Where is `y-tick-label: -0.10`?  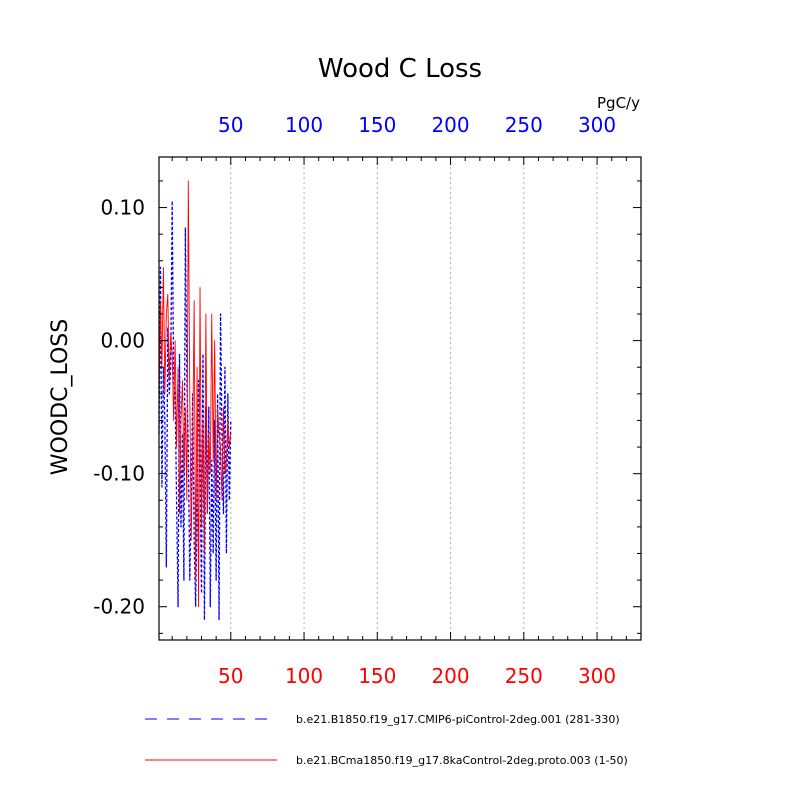
y-tick-label: -0.10 is located at coordinates (119, 474).